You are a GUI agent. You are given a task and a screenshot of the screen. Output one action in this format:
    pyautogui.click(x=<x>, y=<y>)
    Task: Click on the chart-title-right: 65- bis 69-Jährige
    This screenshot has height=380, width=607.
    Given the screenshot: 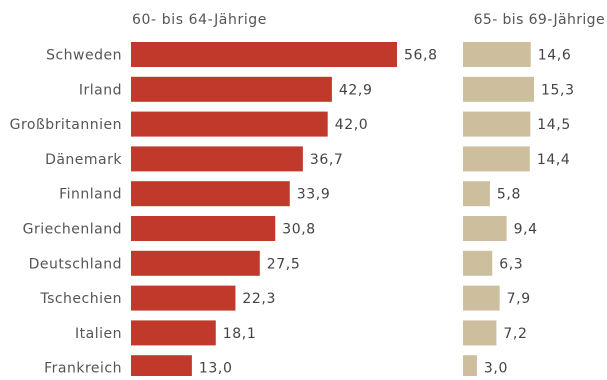 What is the action you would take?
    pyautogui.click(x=539, y=20)
    